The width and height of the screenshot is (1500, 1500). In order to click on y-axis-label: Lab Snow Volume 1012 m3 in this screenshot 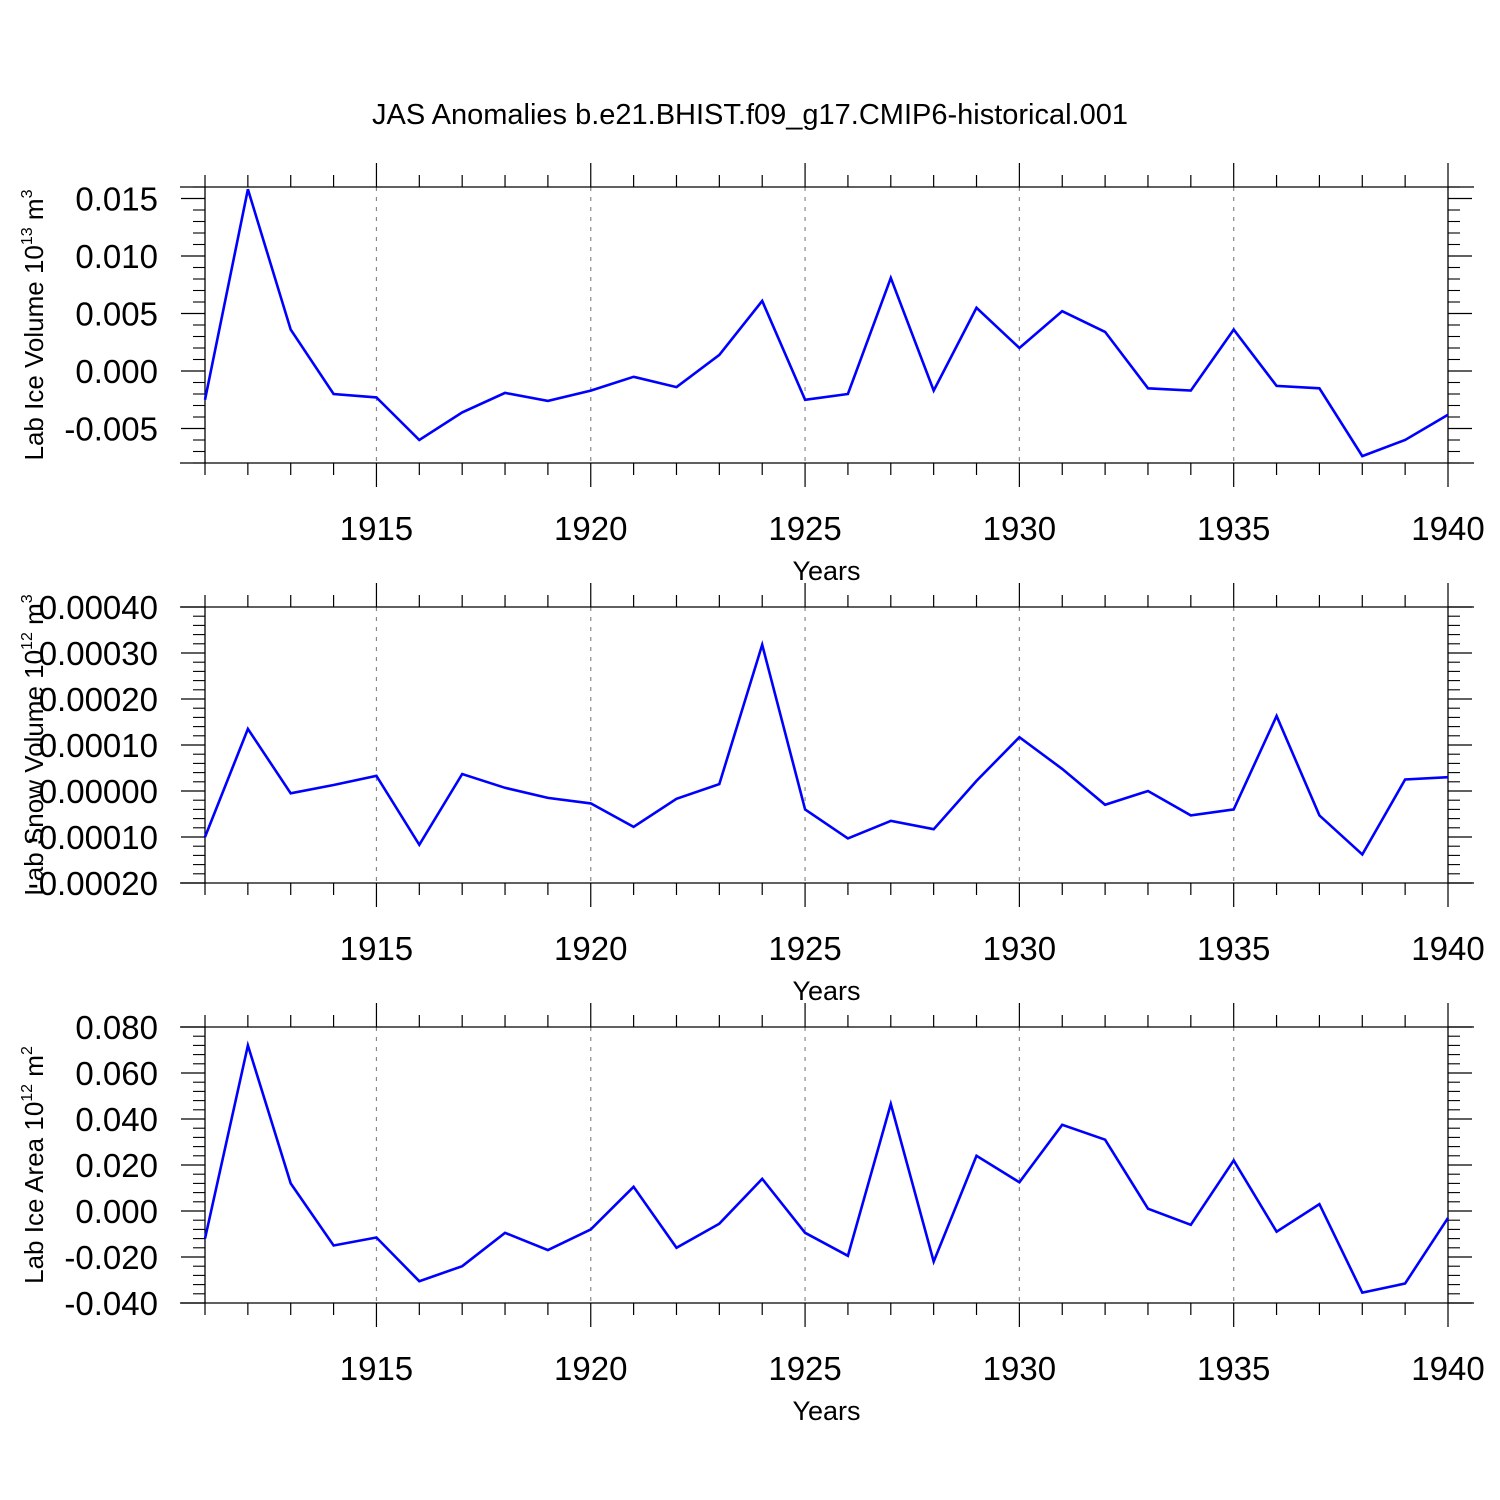, I will do `click(34, 744)`.